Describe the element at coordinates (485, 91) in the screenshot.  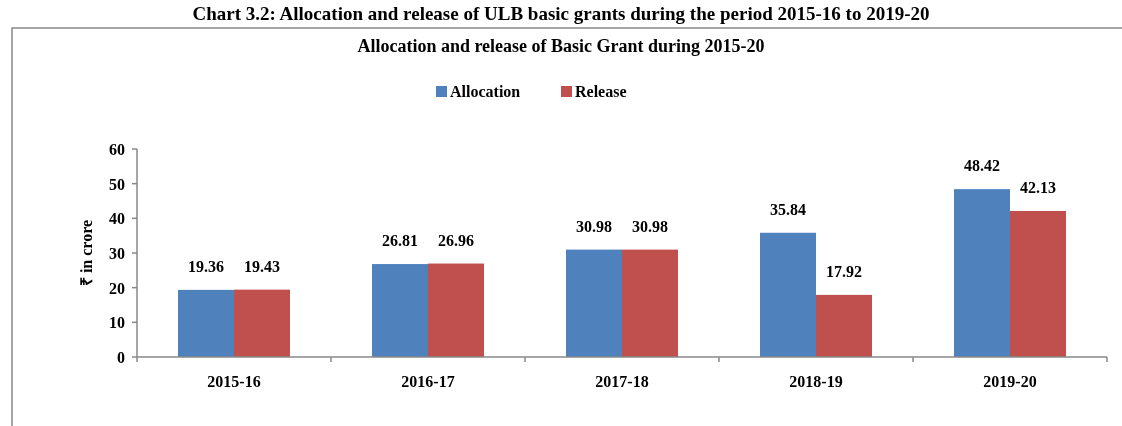
I see `legend-label: Allocation` at that location.